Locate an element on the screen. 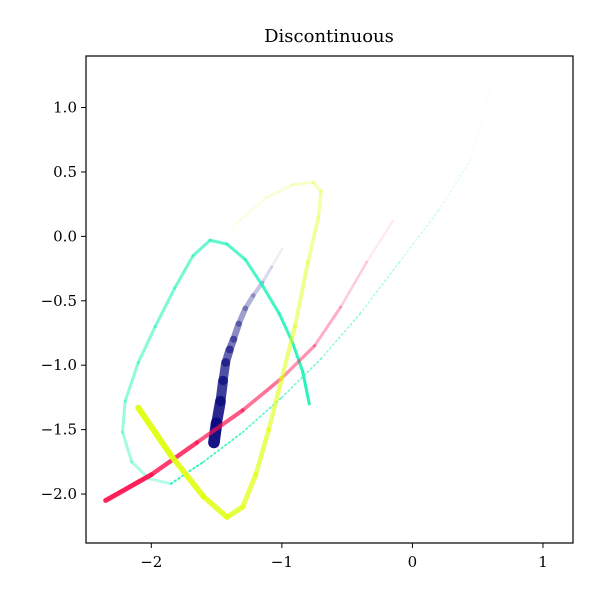 This screenshot has height=600, width=600. x-tick-label: −2 is located at coordinates (151, 562).